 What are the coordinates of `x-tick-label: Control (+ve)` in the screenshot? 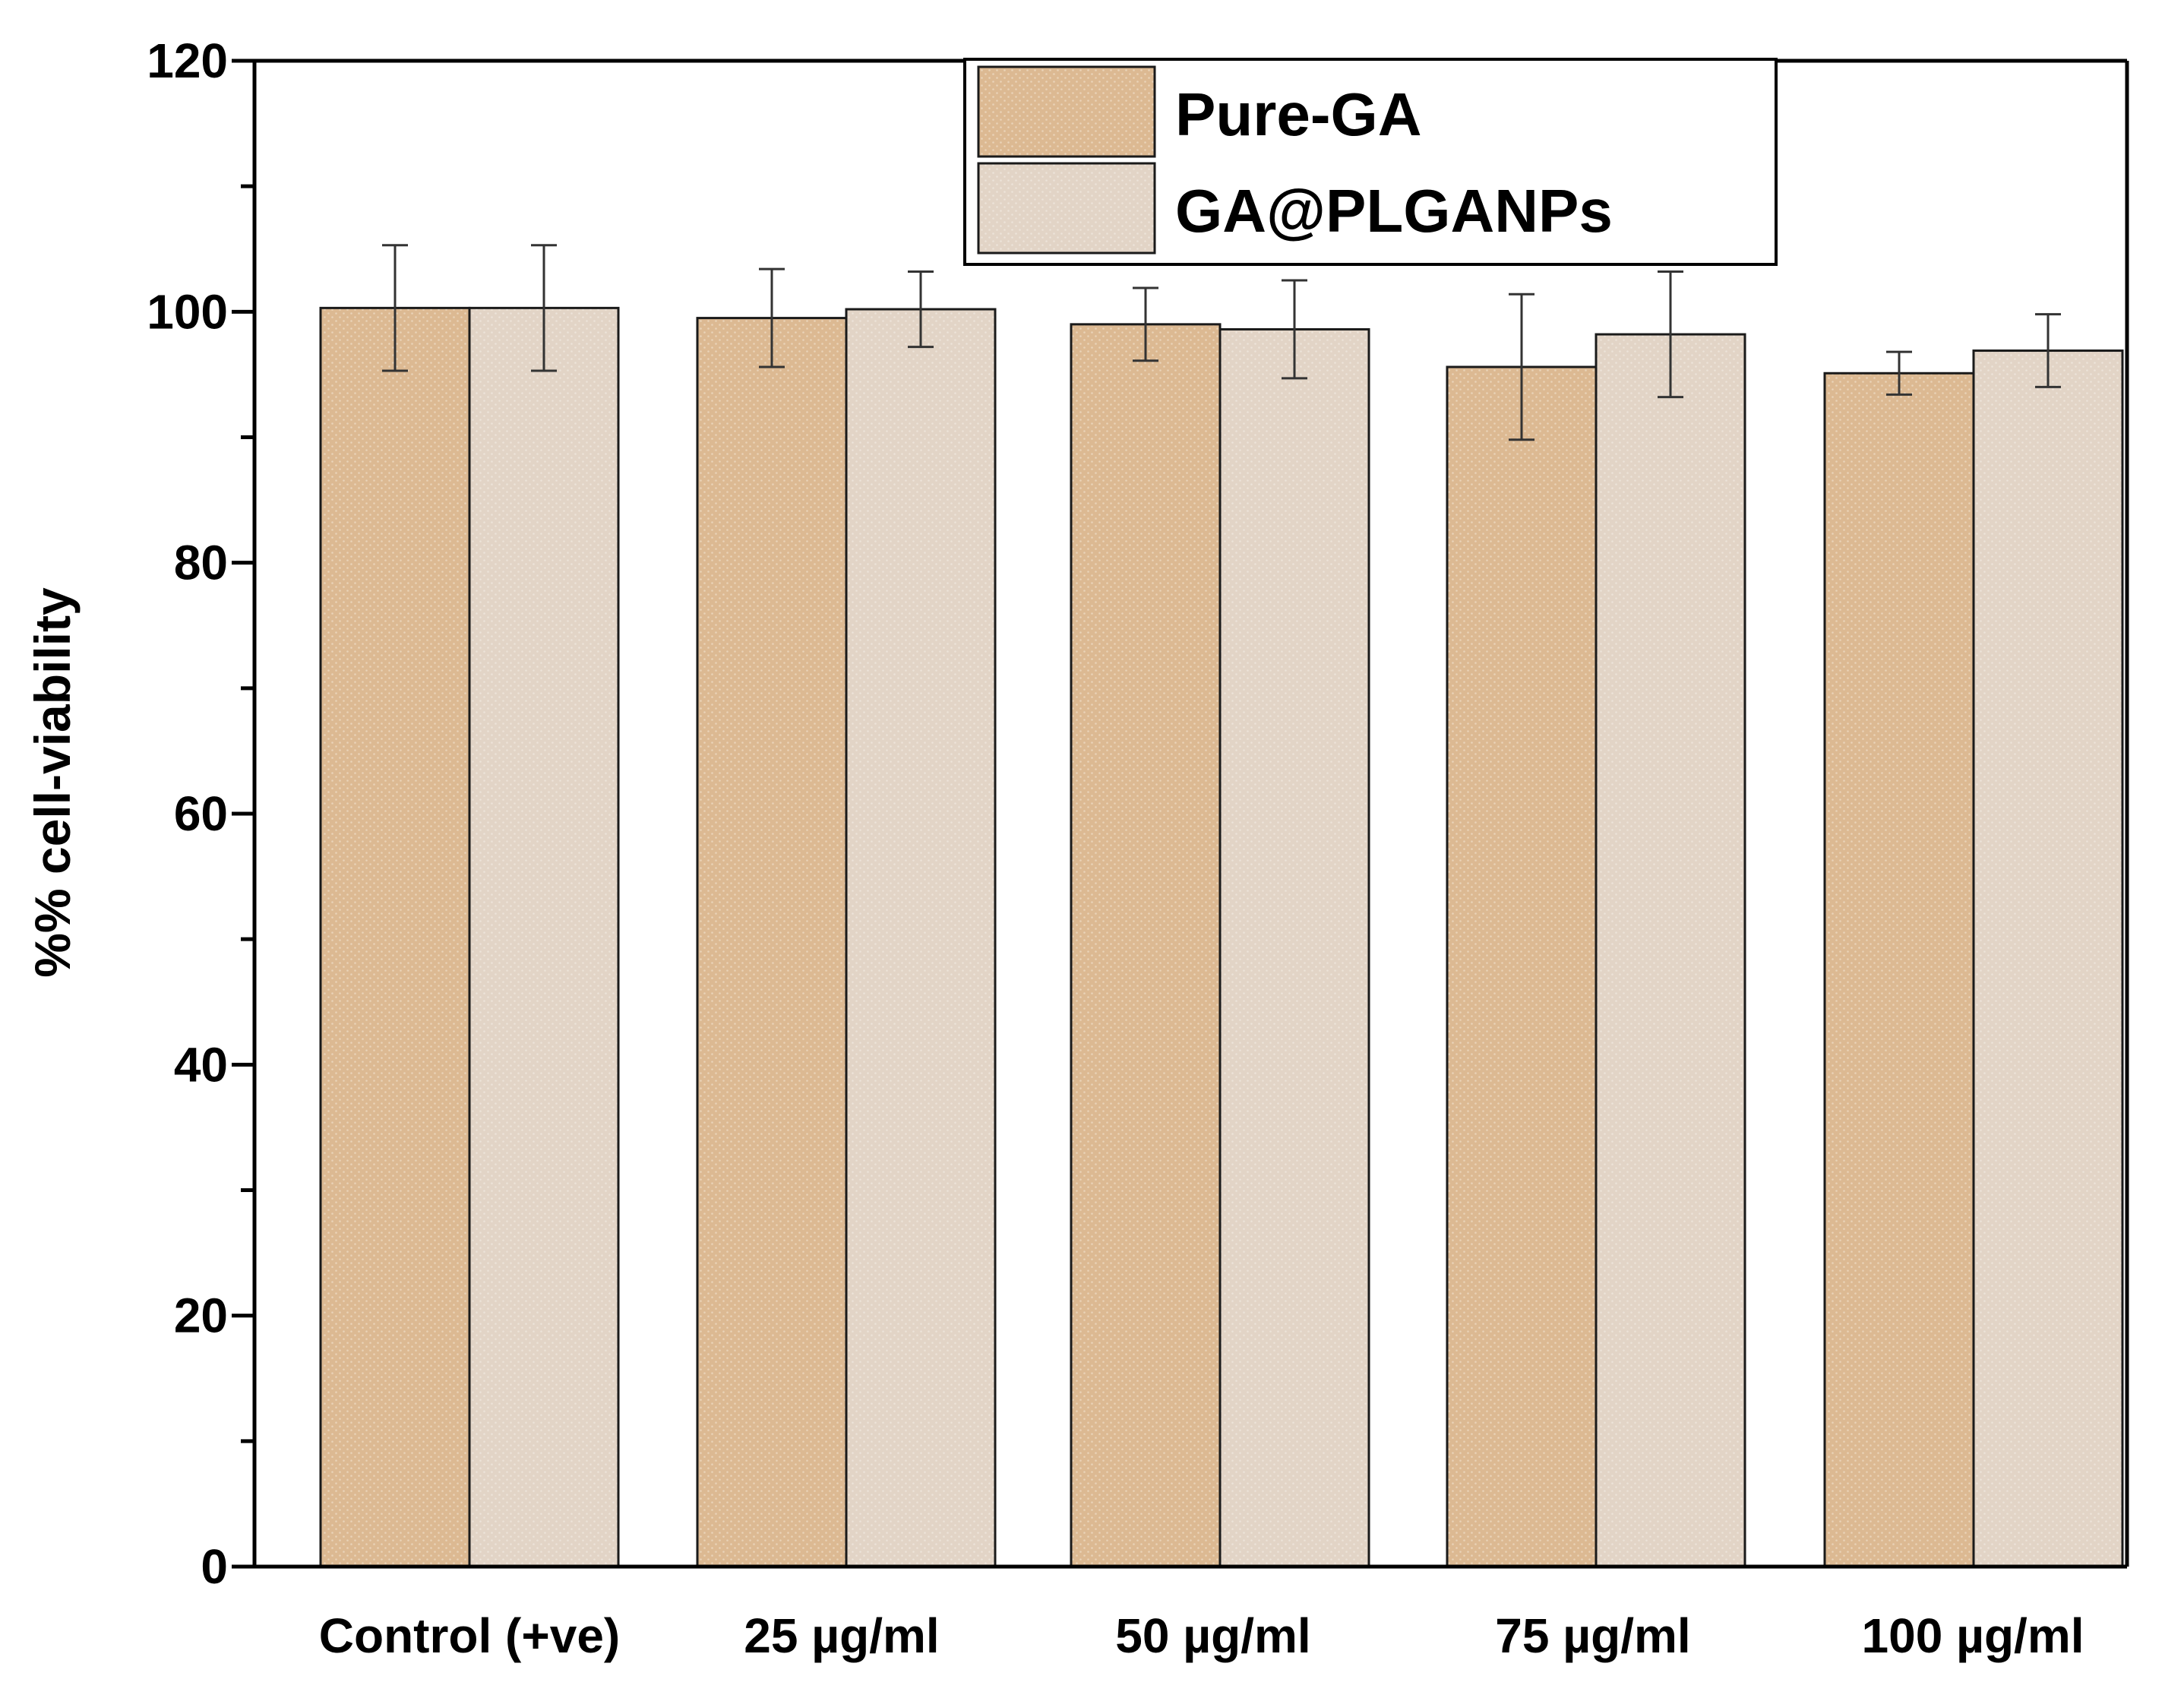 It's located at (470, 1635).